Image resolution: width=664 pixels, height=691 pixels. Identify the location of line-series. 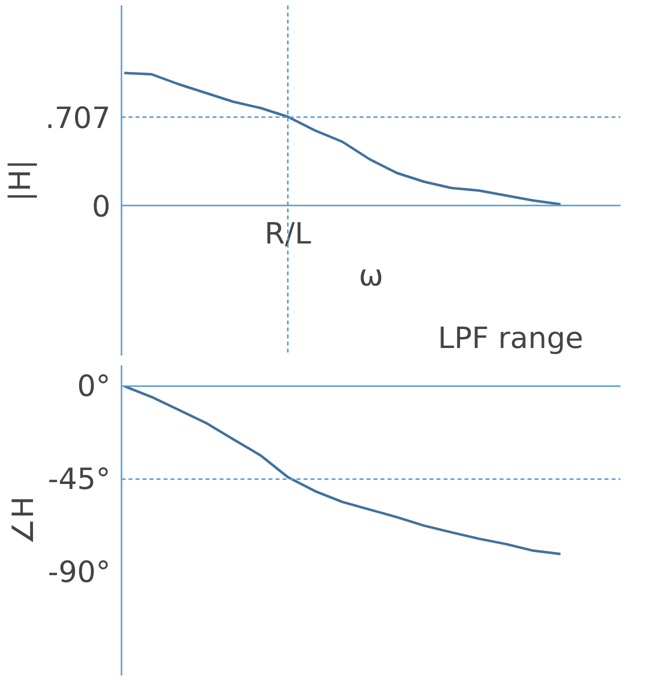
(342, 139).